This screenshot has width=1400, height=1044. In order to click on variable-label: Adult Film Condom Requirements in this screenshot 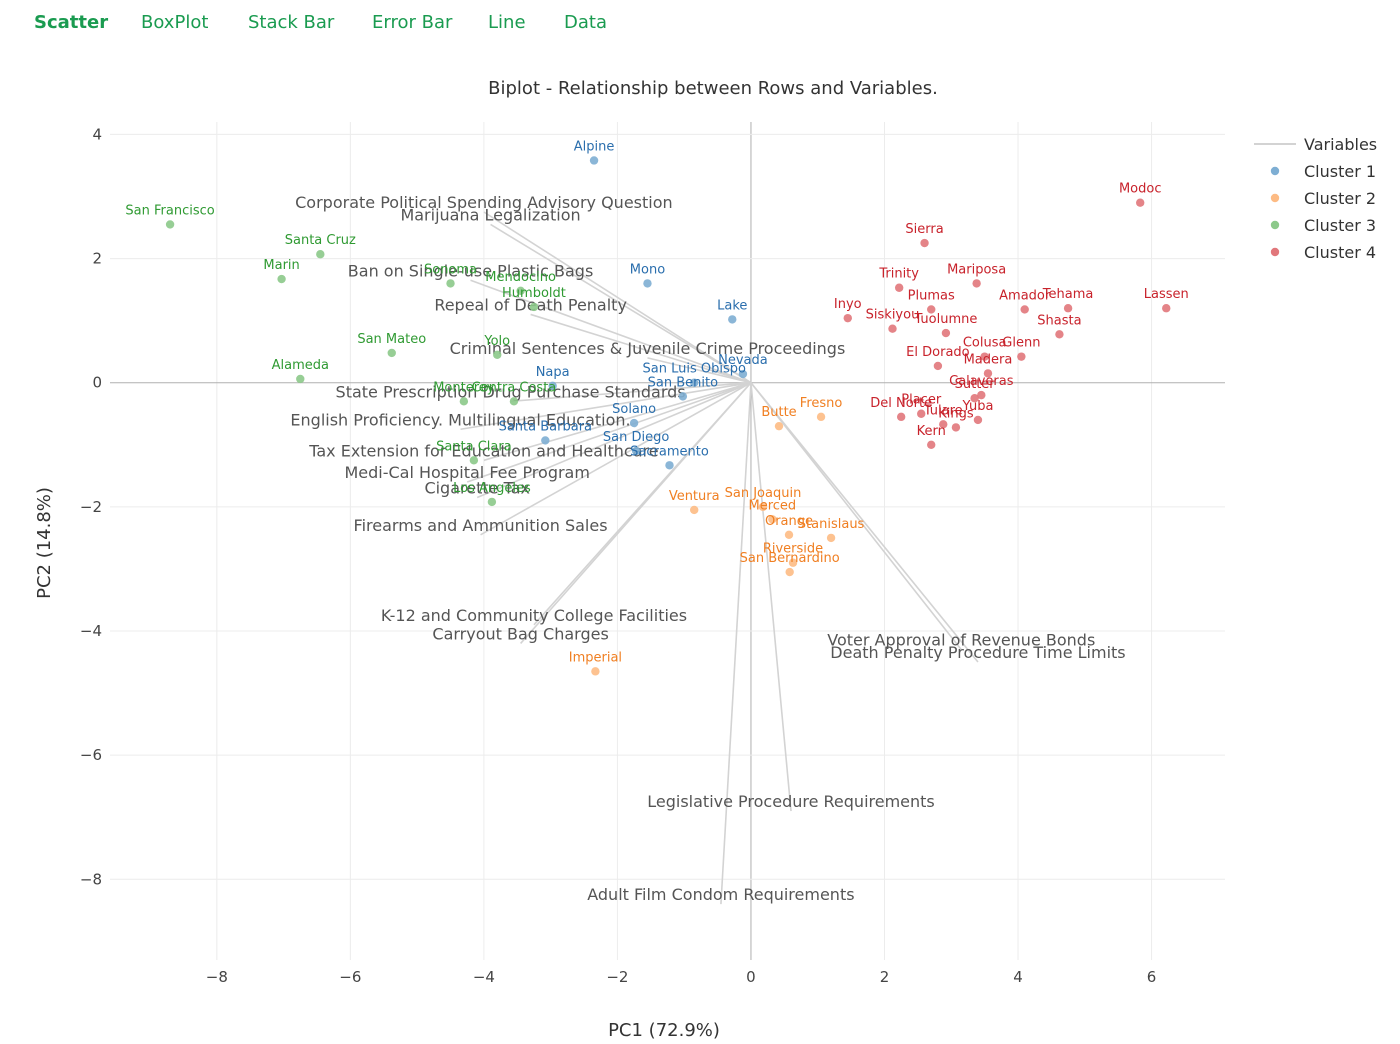, I will do `click(720, 894)`.